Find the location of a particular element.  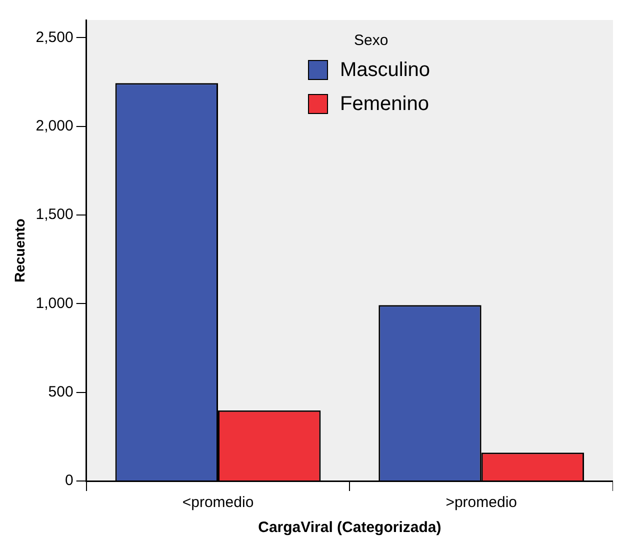

x-tick-label: >promedio is located at coordinates (481, 503).